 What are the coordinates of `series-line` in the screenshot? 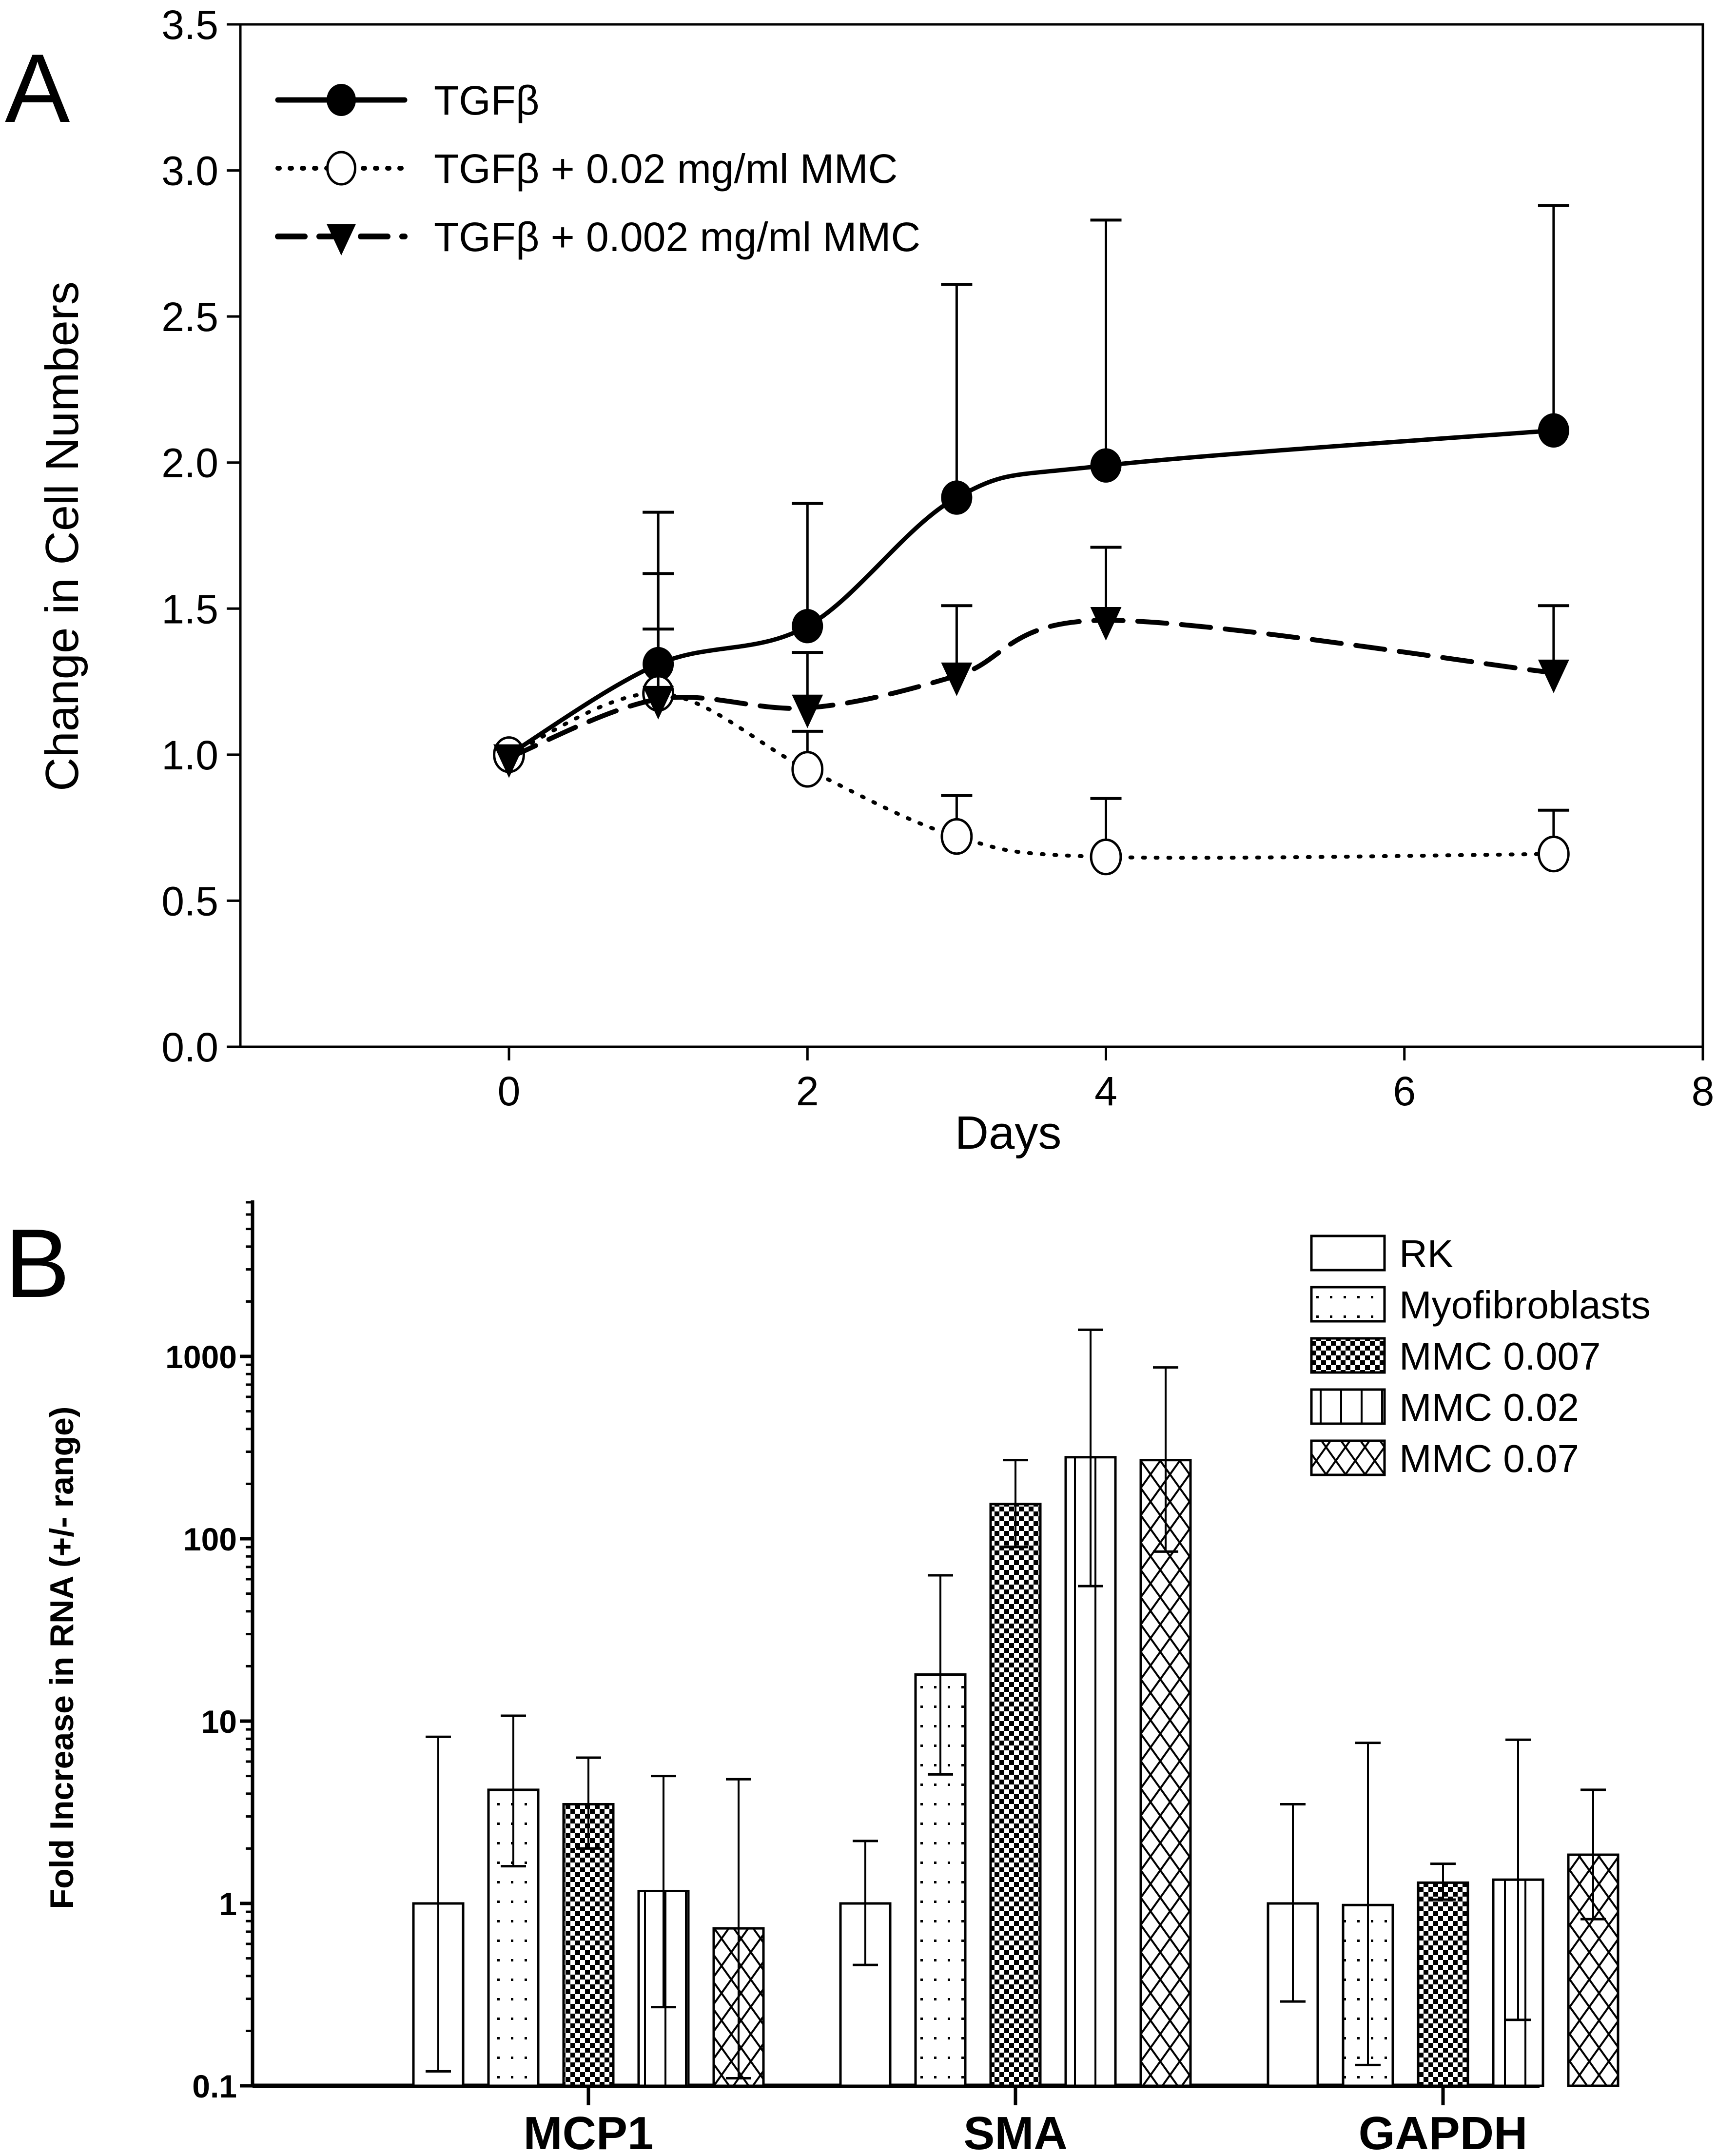 It's located at (1031, 775).